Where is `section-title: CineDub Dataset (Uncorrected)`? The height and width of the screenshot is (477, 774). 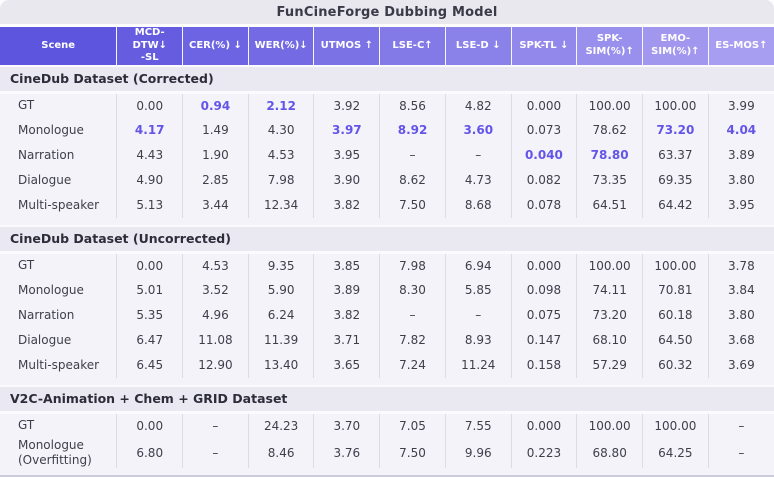 section-title: CineDub Dataset (Uncorrected) is located at coordinates (387, 239).